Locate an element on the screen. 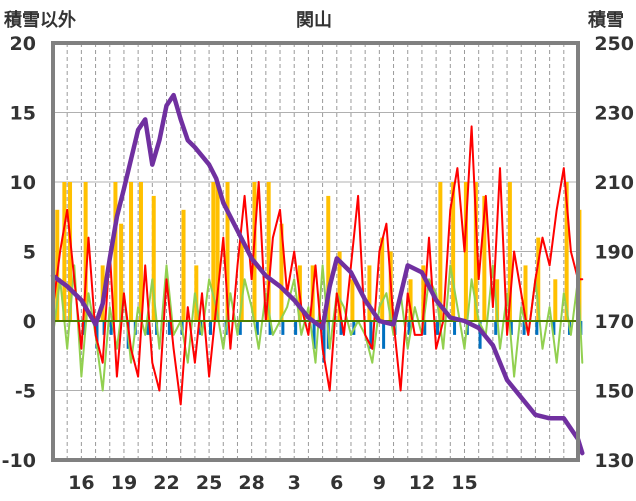  chart-title: 関山 is located at coordinates (314, 20).